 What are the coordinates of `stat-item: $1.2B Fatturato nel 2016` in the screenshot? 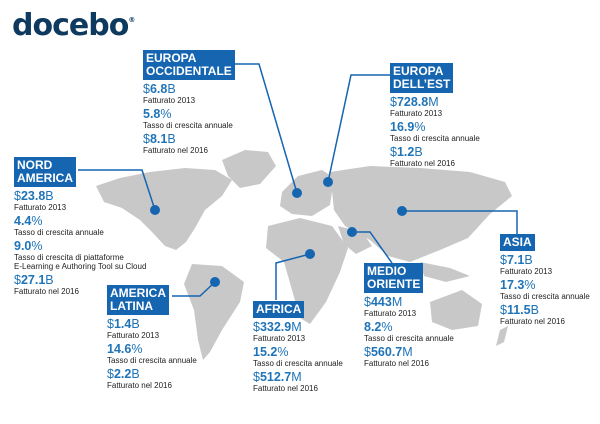 It's located at (435, 157).